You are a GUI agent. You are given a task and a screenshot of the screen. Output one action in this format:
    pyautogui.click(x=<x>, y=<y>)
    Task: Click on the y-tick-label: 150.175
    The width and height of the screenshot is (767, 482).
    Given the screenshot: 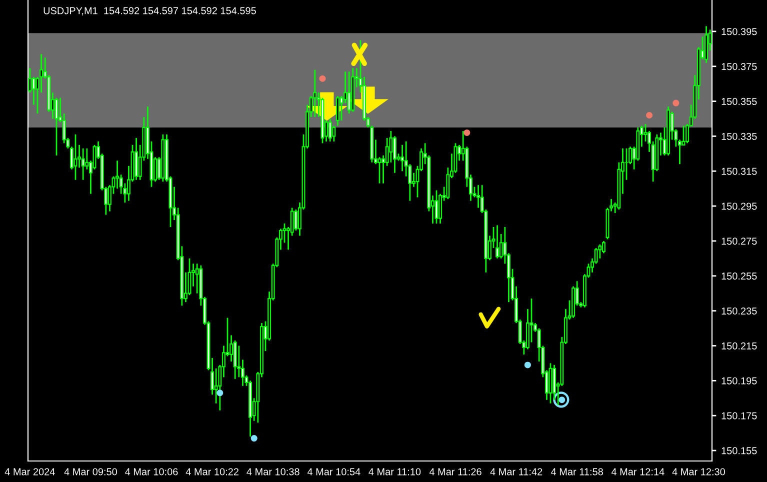 What is the action you would take?
    pyautogui.click(x=739, y=416)
    